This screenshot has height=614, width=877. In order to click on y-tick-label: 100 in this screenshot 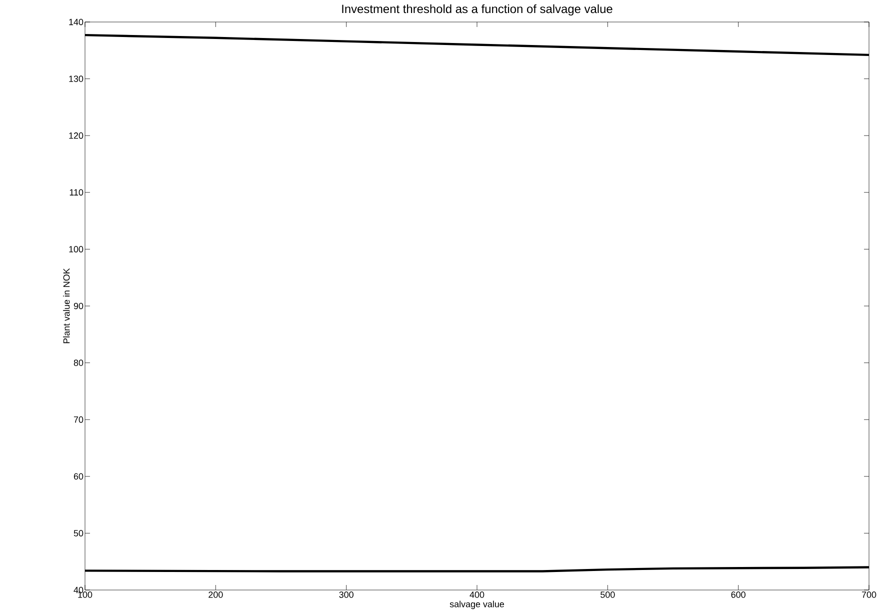, I will do `click(76, 249)`.